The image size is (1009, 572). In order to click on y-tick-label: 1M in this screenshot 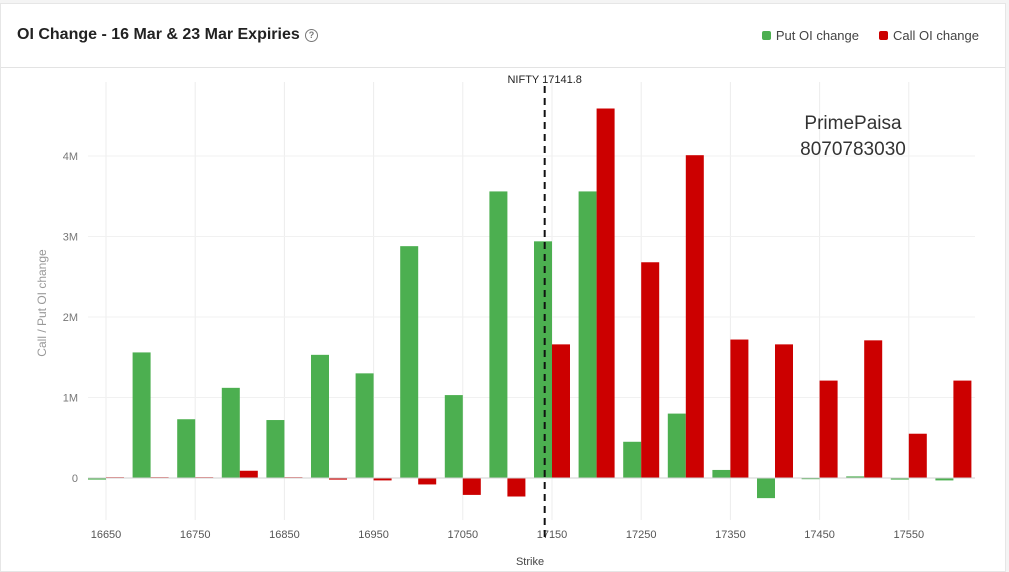, I will do `click(70, 399)`.